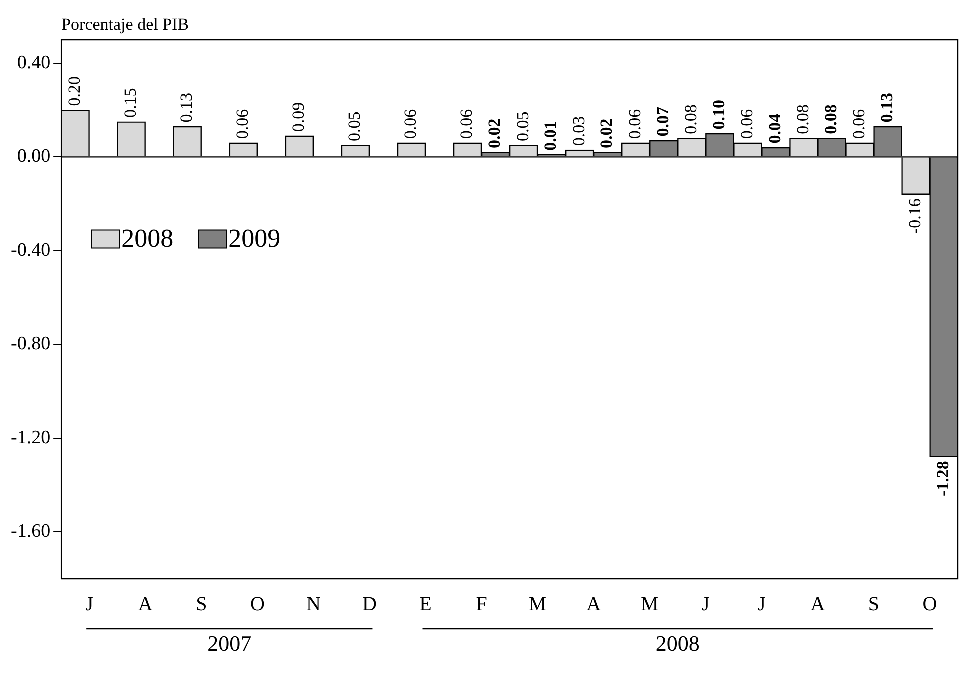 This screenshot has width=972, height=691. Describe the element at coordinates (678, 643) in the screenshot. I see `text: 2008` at that location.